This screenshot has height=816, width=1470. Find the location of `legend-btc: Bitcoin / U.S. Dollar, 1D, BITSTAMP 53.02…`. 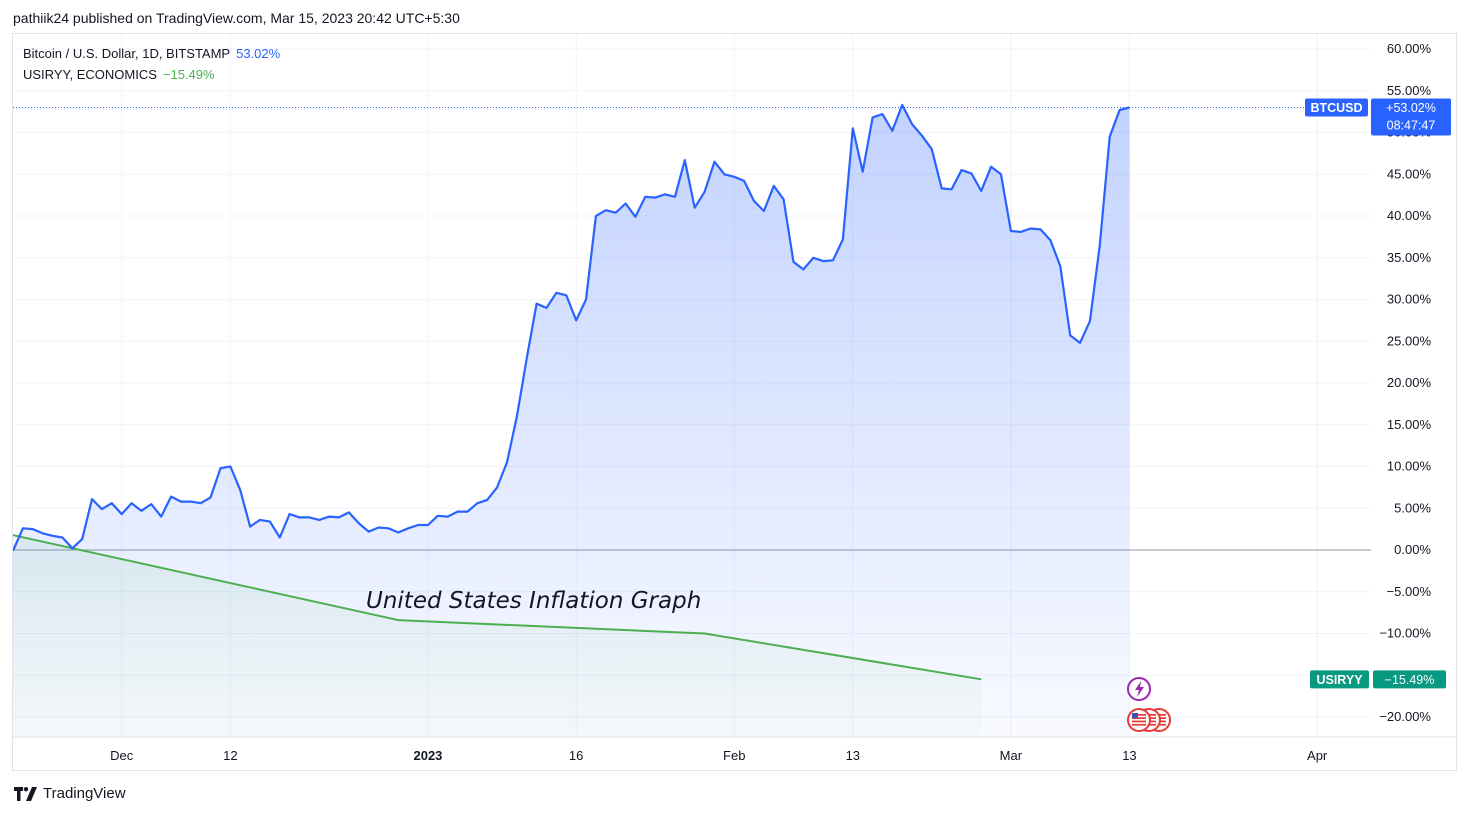

legend-btc: Bitcoin / U.S. Dollar, 1D, BITSTAMP 53.02… is located at coordinates (151, 53).